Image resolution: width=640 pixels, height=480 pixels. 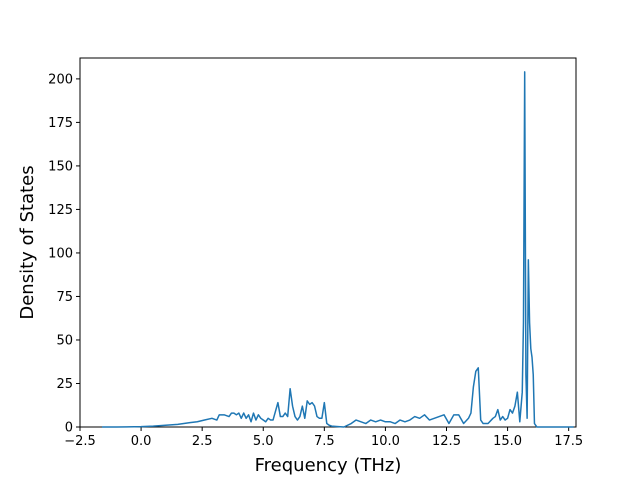 What do you see at coordinates (385, 441) in the screenshot?
I see `x-tick-label: 10.0` at bounding box center [385, 441].